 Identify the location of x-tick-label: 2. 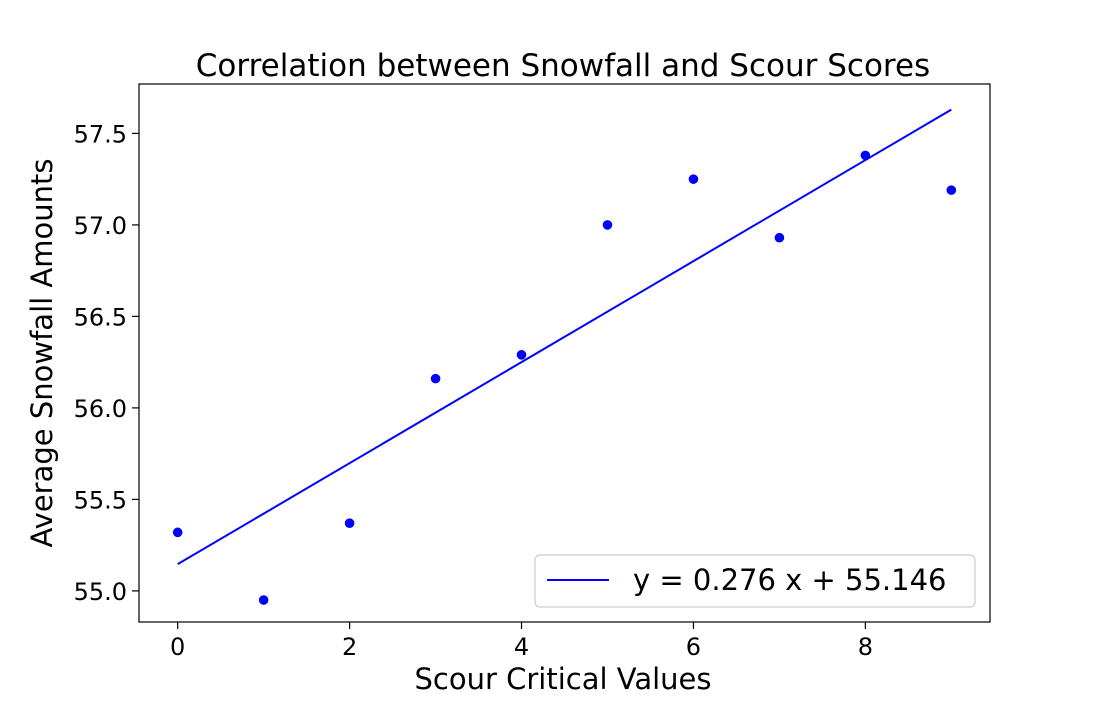
(349, 647).